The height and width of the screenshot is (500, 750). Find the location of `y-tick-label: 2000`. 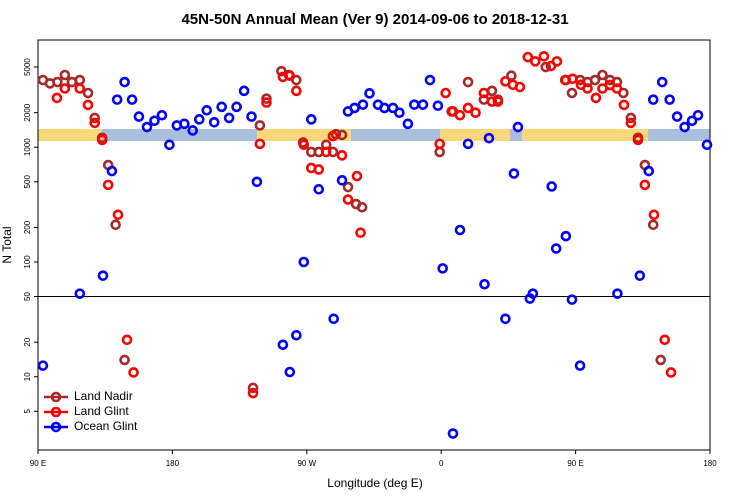

y-tick-label: 2000 is located at coordinates (27, 112).